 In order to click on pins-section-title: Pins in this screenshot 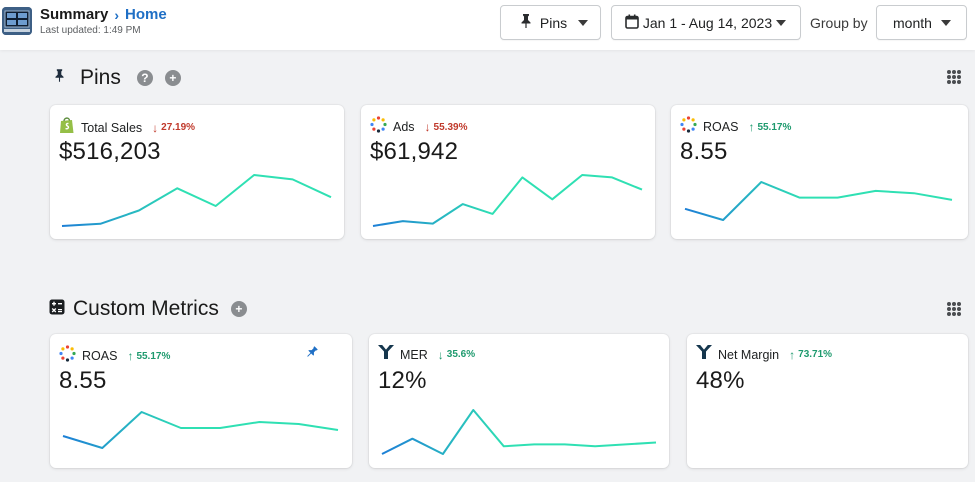, I will do `click(100, 77)`.